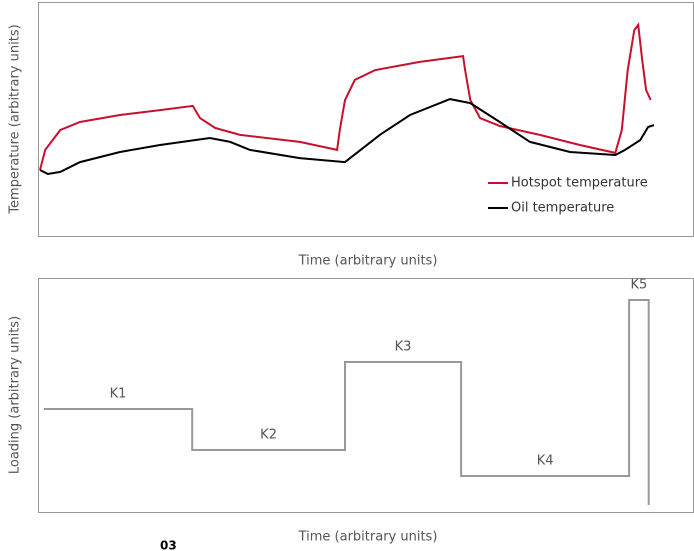 The height and width of the screenshot is (551, 694). What do you see at coordinates (118, 394) in the screenshot?
I see `segment-label: K1` at bounding box center [118, 394].